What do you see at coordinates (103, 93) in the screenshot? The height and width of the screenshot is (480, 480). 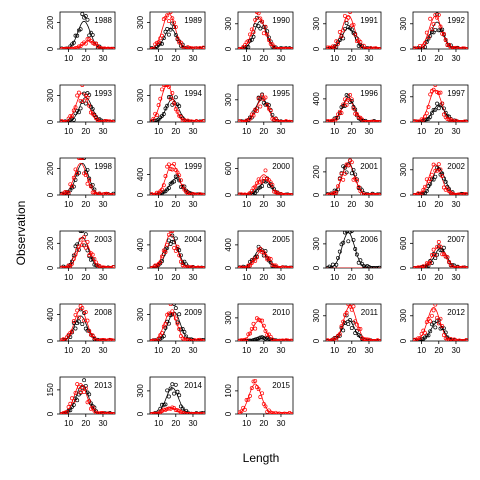 I see `panel-year-label: 1993` at bounding box center [103, 93].